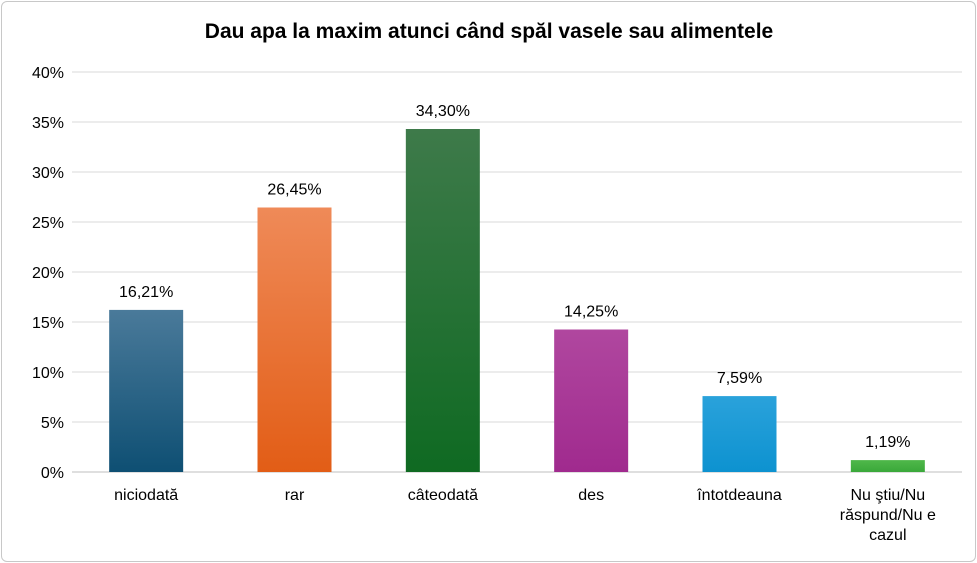 The width and height of the screenshot is (977, 563). Describe the element at coordinates (591, 495) in the screenshot. I see `category-label: des` at that location.